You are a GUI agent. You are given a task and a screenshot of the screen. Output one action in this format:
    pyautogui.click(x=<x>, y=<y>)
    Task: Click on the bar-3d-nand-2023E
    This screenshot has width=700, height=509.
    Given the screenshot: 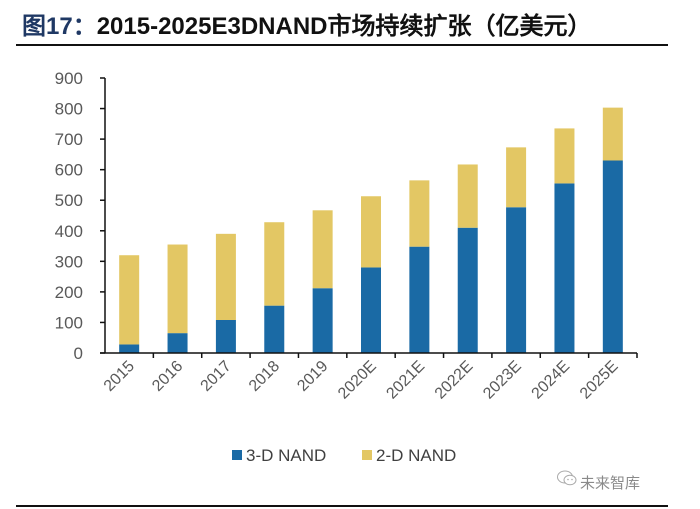 What is the action you would take?
    pyautogui.click(x=516, y=280)
    